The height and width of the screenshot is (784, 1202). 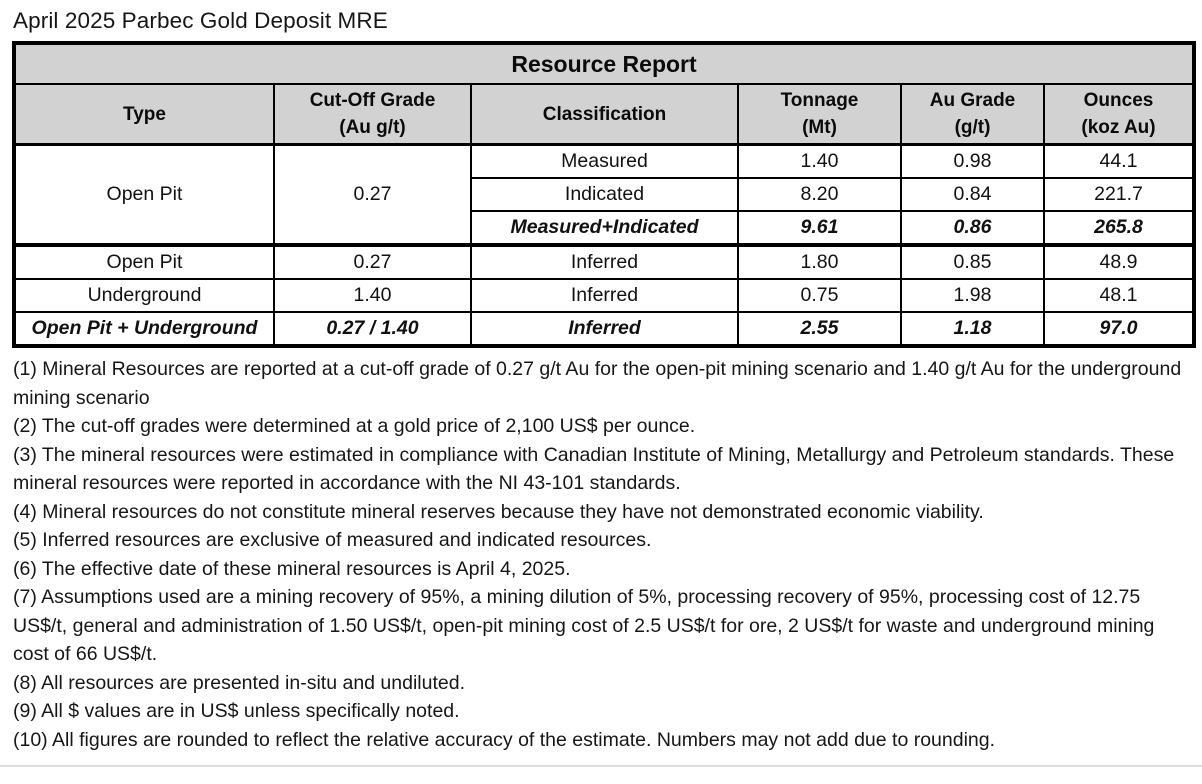 I want to click on col-header-type: Type, so click(x=144, y=114).